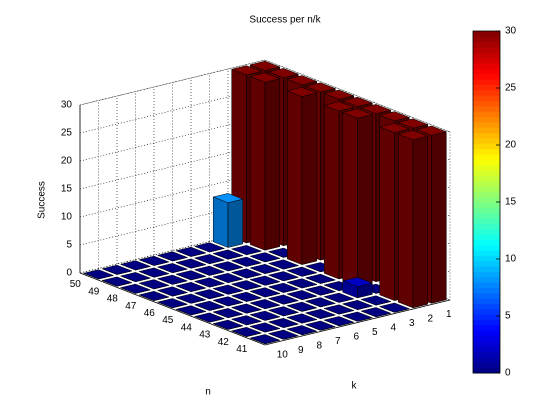 The height and width of the screenshot is (420, 560). What do you see at coordinates (319, 345) in the screenshot?
I see `x-tick-label: 8` at bounding box center [319, 345].